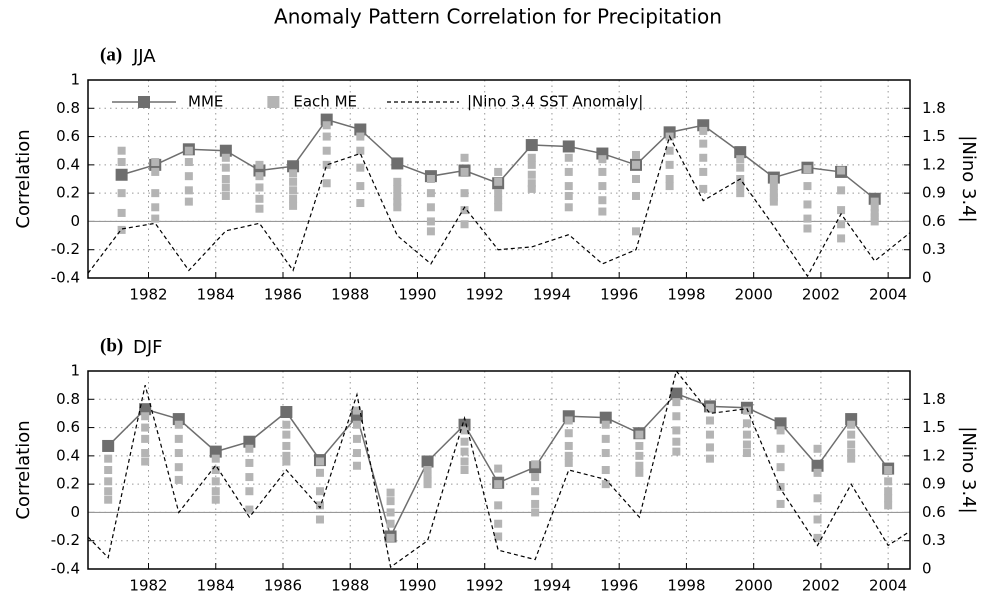 The width and height of the screenshot is (997, 604). I want to click on y-tick-label: 1, so click(75, 371).